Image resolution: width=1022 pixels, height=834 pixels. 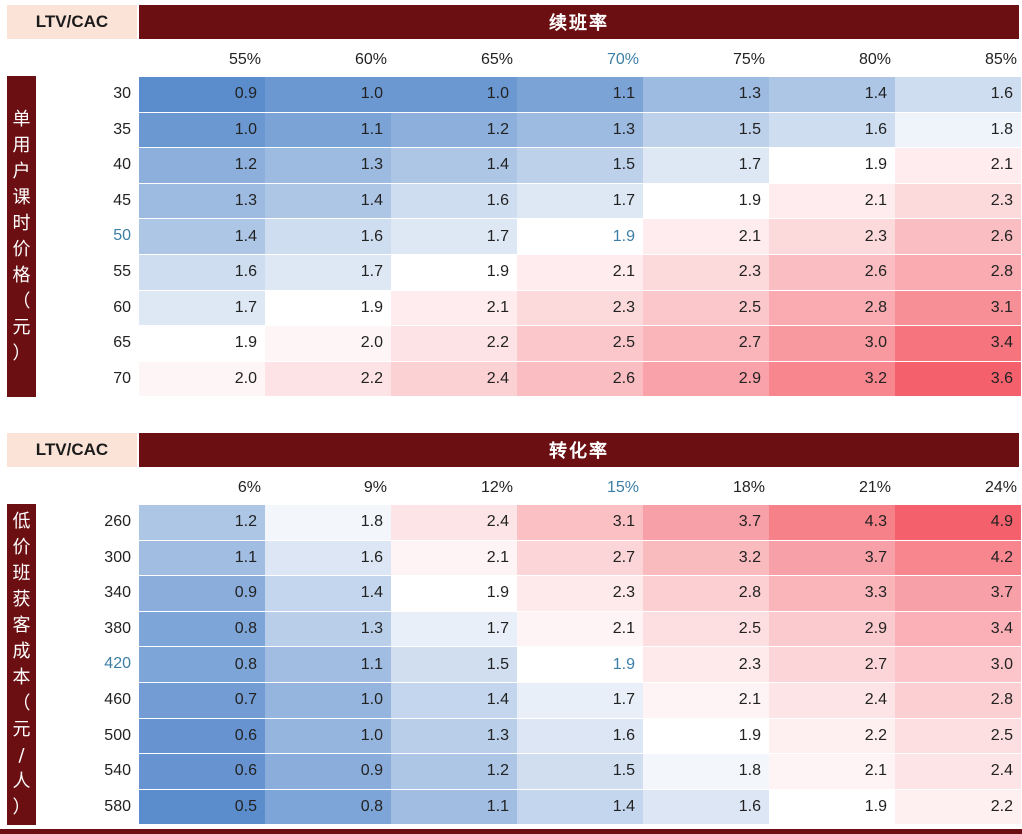 What do you see at coordinates (21, 275) in the screenshot?
I see `y-axis-title-char: 格` at bounding box center [21, 275].